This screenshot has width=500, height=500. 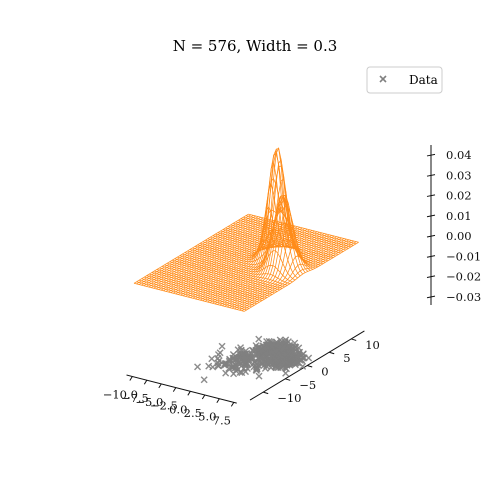 What do you see at coordinates (222, 420) in the screenshot?
I see `x-tick-label: 7.5` at bounding box center [222, 420].